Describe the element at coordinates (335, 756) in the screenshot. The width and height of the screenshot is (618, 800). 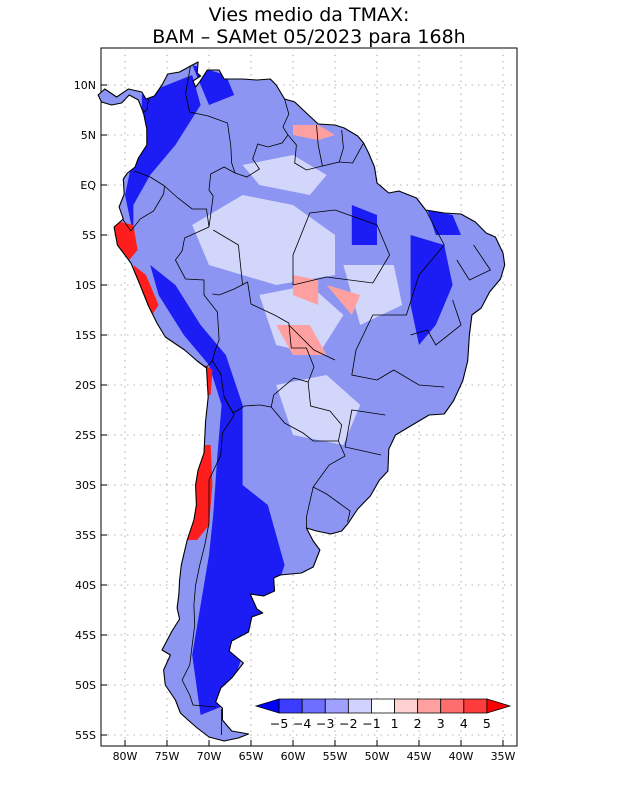
I see `lon-tick-label: 55W` at that location.